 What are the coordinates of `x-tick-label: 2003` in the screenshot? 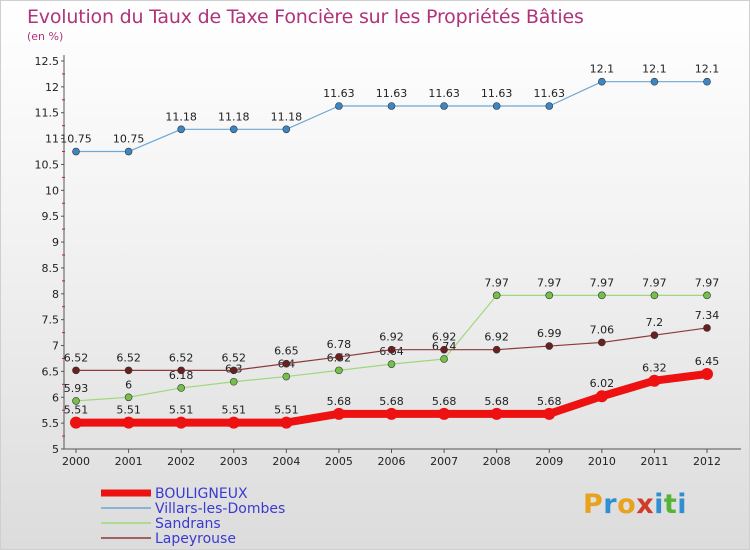 It's located at (234, 461).